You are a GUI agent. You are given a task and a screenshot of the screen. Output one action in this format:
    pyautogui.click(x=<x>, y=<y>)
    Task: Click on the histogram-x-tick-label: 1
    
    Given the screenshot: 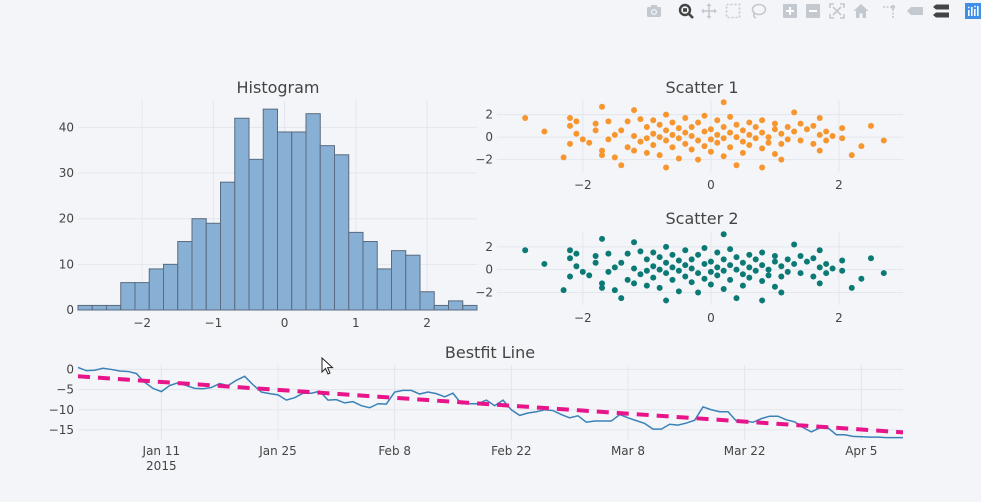 What is the action you would take?
    pyautogui.click(x=356, y=323)
    